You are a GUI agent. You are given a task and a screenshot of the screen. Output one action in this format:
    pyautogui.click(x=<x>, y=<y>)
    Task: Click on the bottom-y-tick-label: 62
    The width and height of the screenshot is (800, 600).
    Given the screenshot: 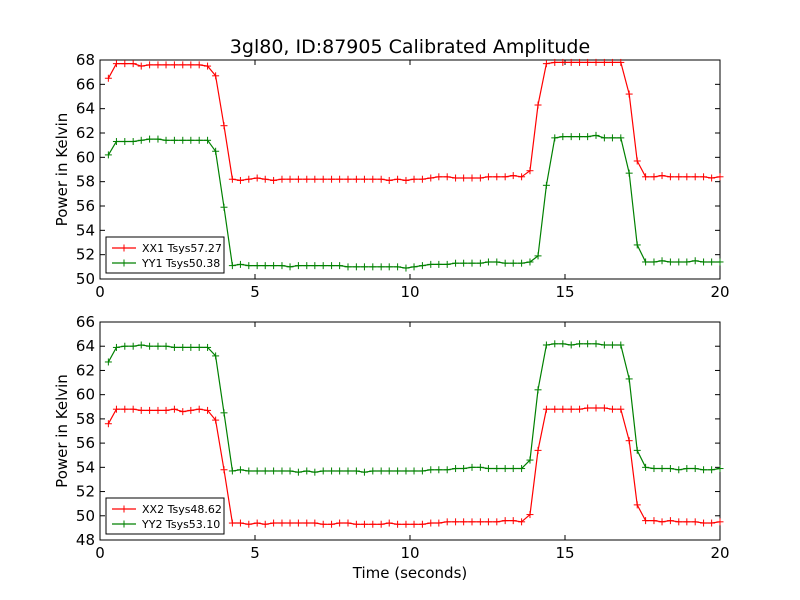 What is the action you would take?
    pyautogui.click(x=85, y=370)
    